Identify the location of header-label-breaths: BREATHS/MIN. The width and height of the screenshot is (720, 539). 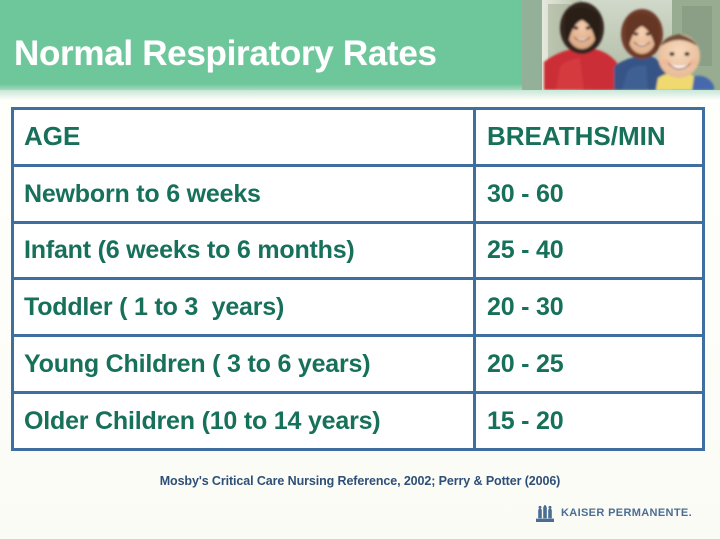
(576, 136).